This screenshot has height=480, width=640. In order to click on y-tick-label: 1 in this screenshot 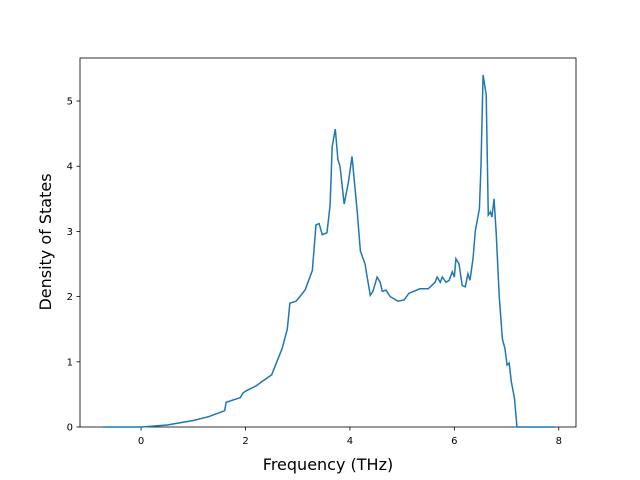, I will do `click(70, 362)`.